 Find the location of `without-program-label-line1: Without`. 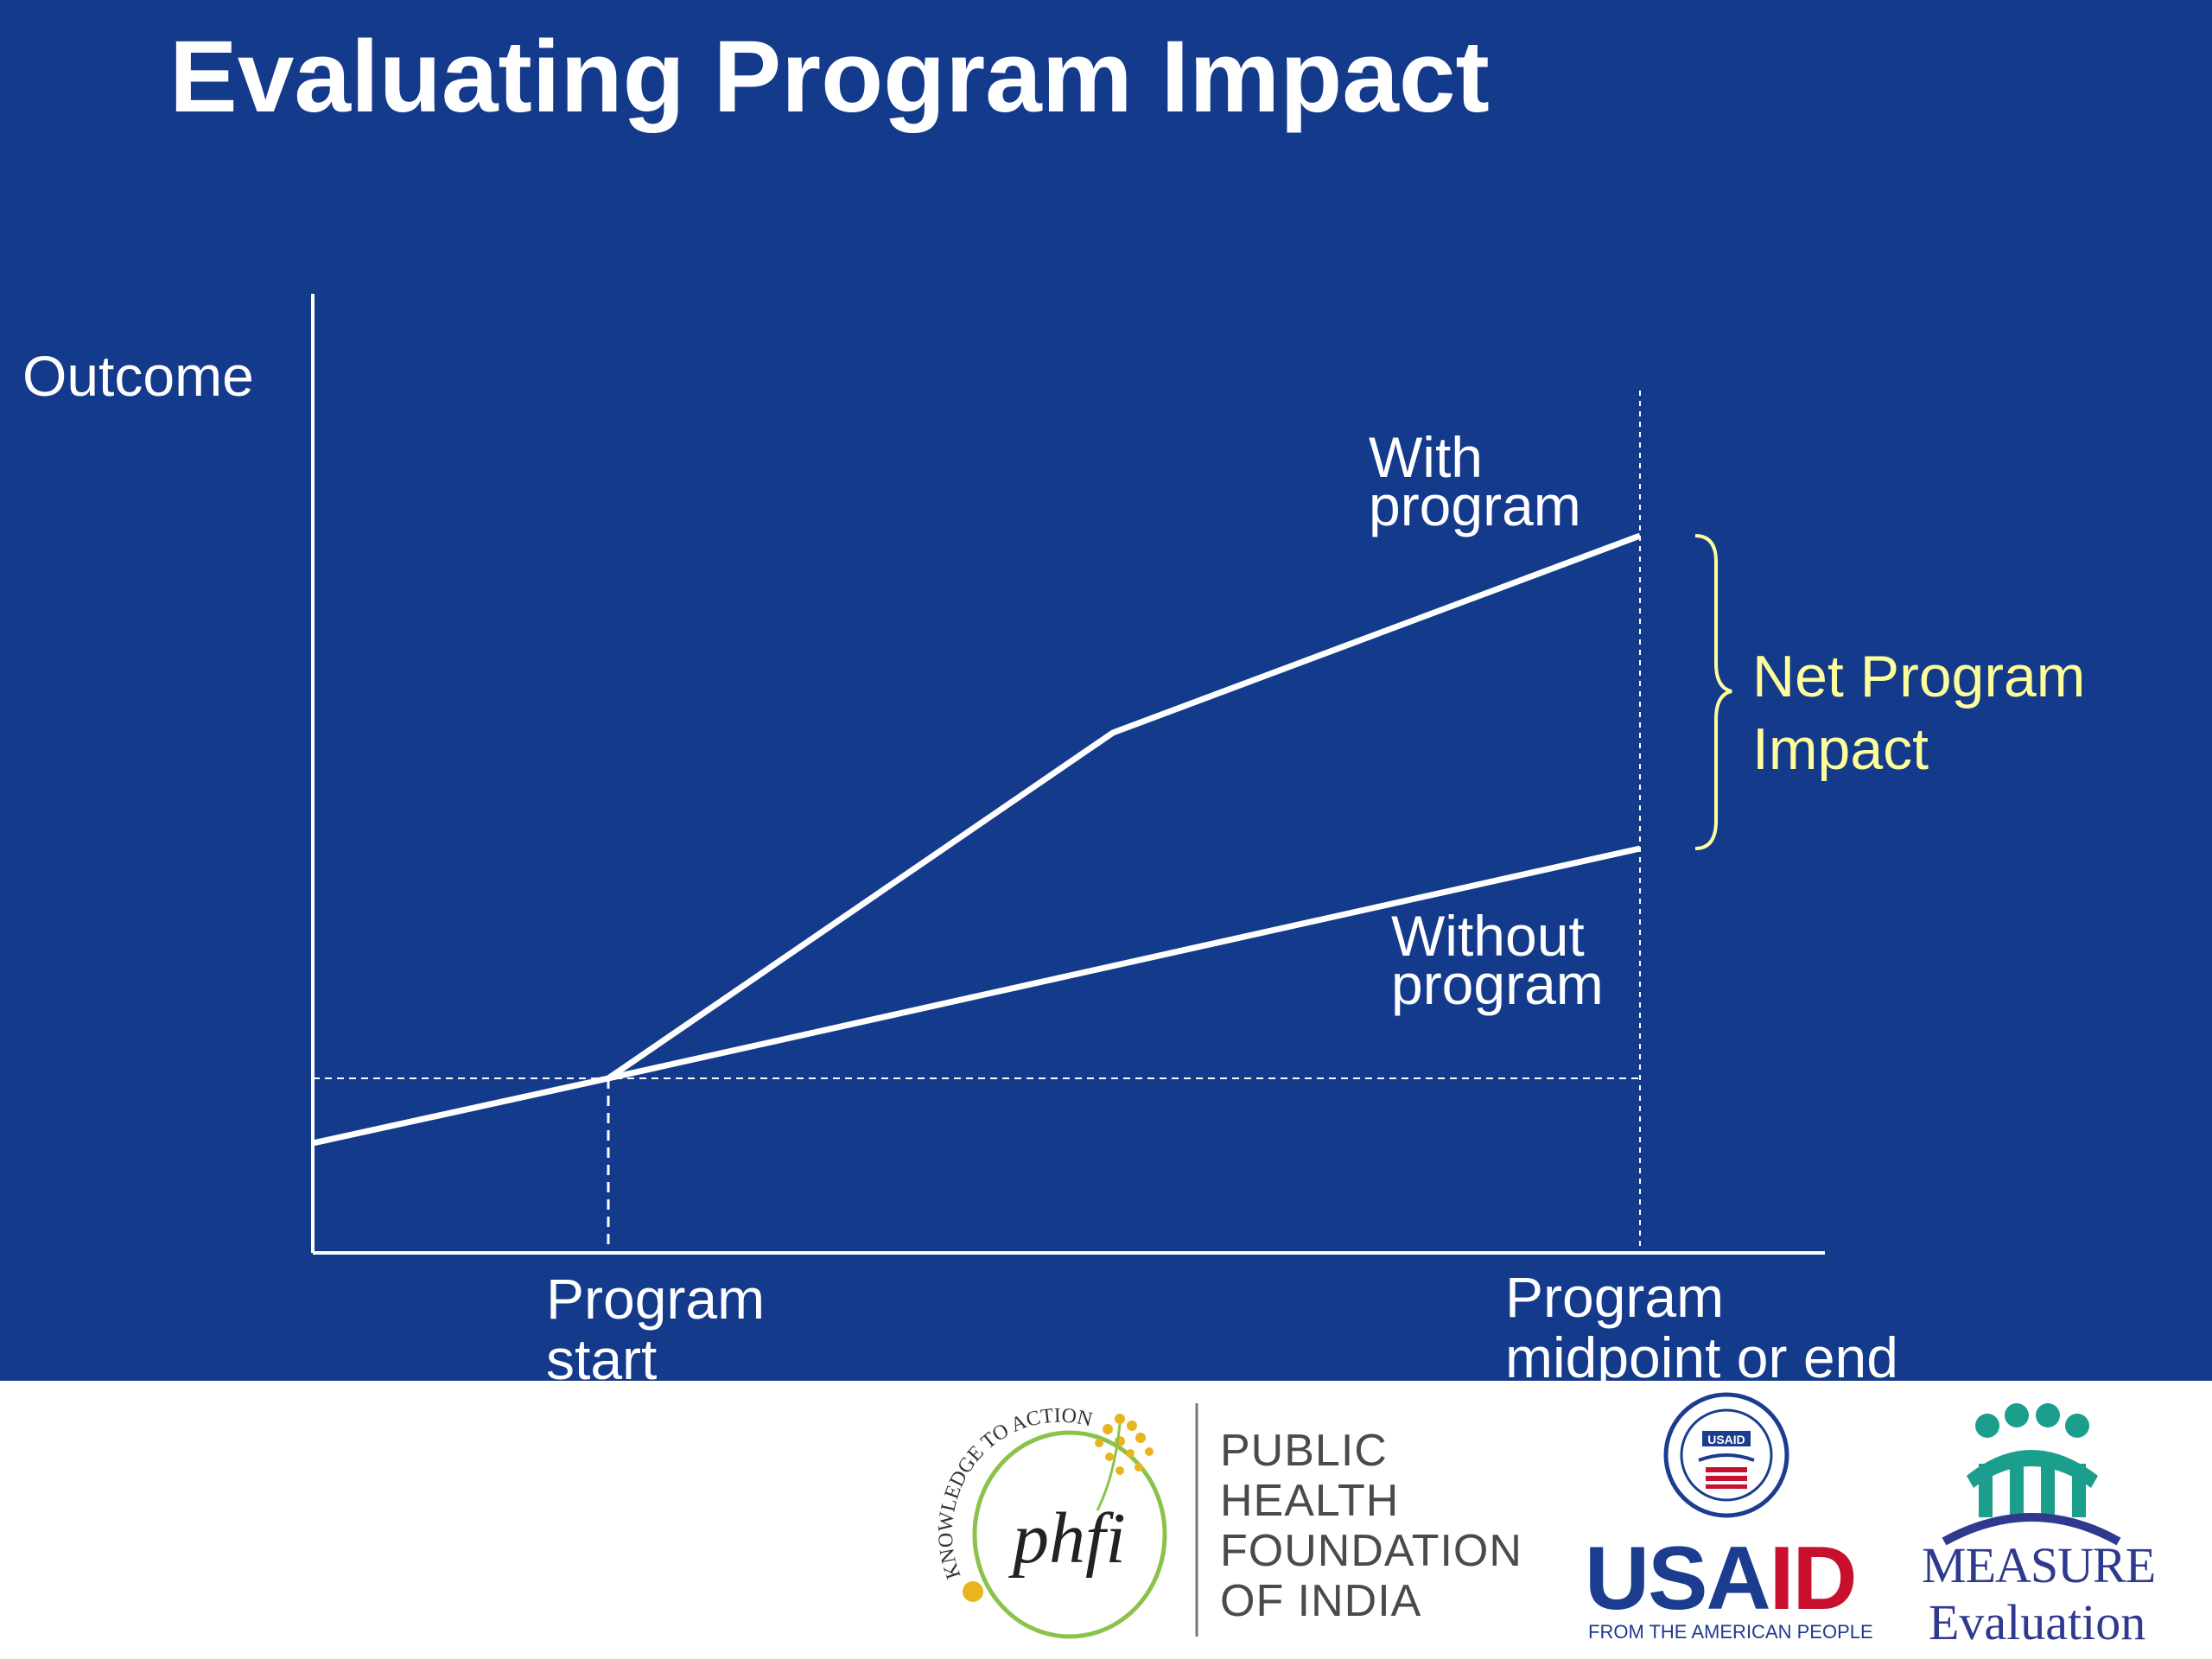

without-program-label-line1: Without is located at coordinates (1488, 936).